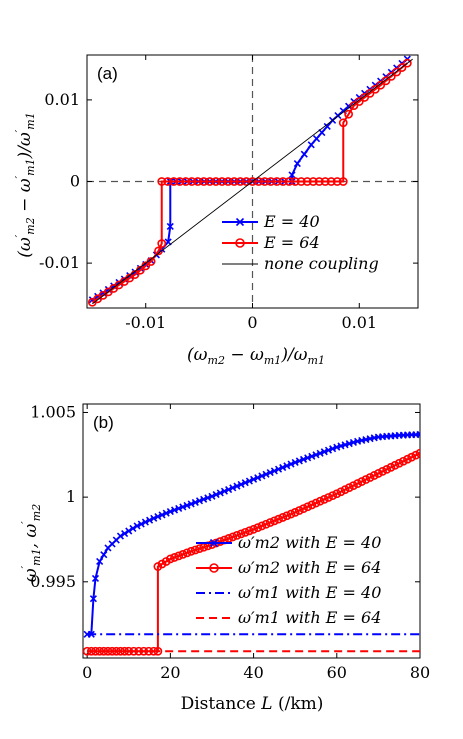  I want to click on y-tick-label: 0.01, so click(62, 99).